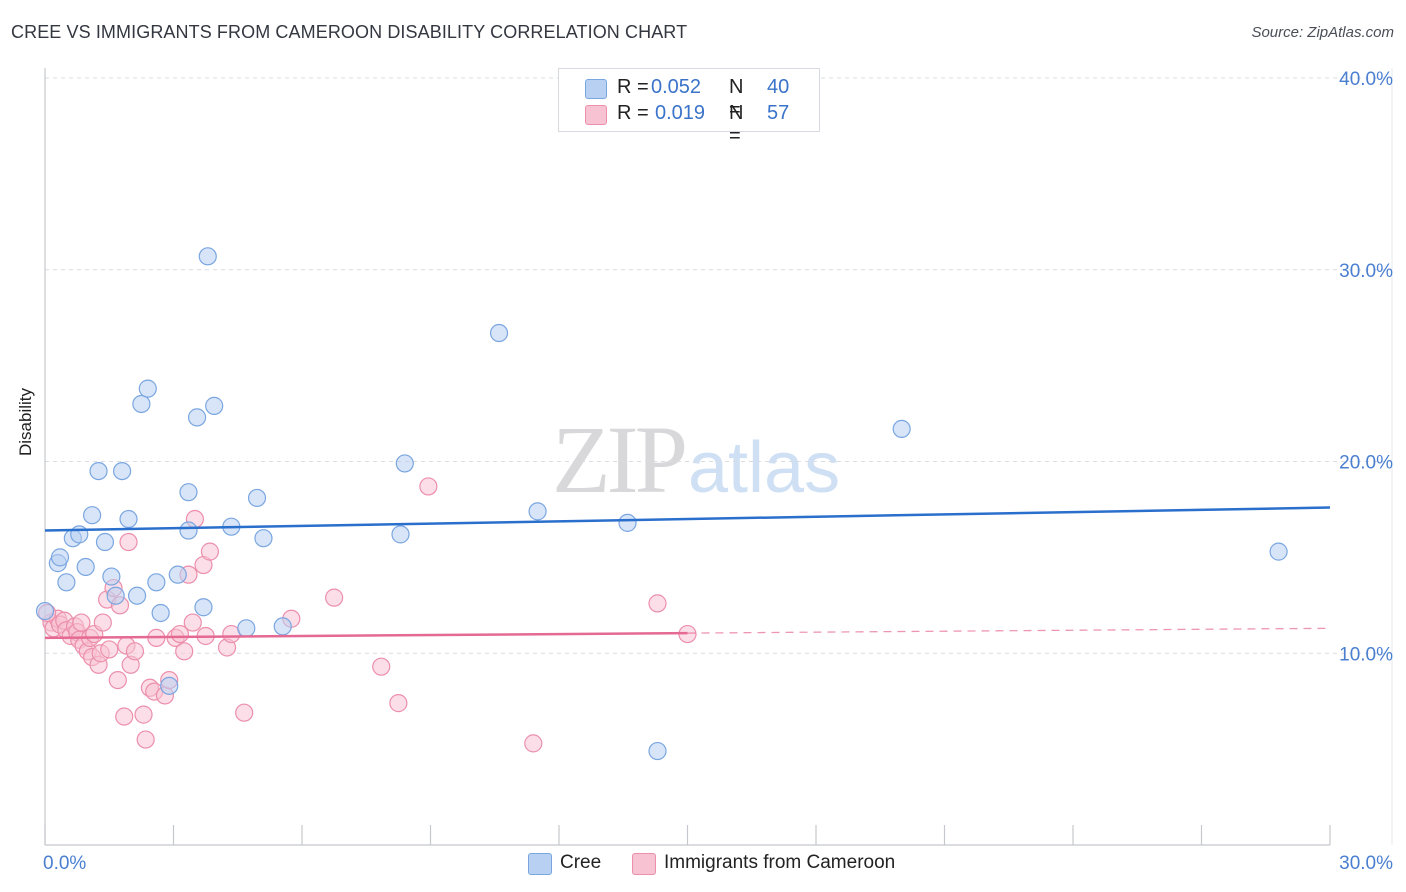 The width and height of the screenshot is (1406, 892). Describe the element at coordinates (764, 468) in the screenshot. I see `watermark-atlas: atlas` at that location.